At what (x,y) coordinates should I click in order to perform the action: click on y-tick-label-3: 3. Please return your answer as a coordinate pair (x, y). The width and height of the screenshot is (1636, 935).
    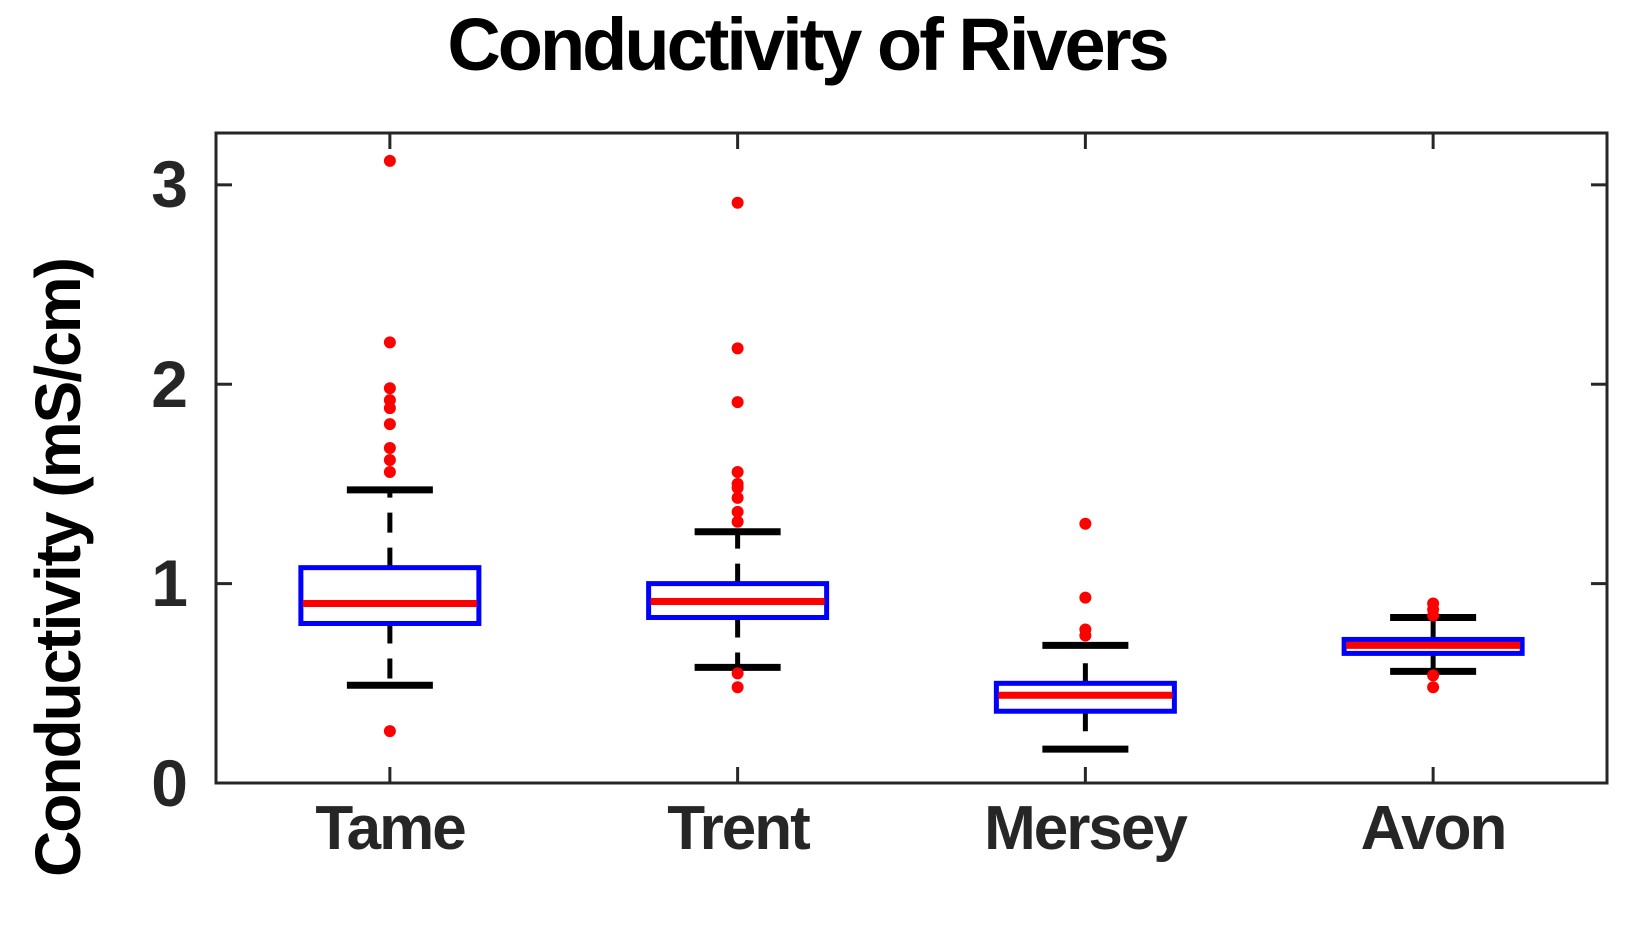
    Looking at the image, I should click on (169, 184).